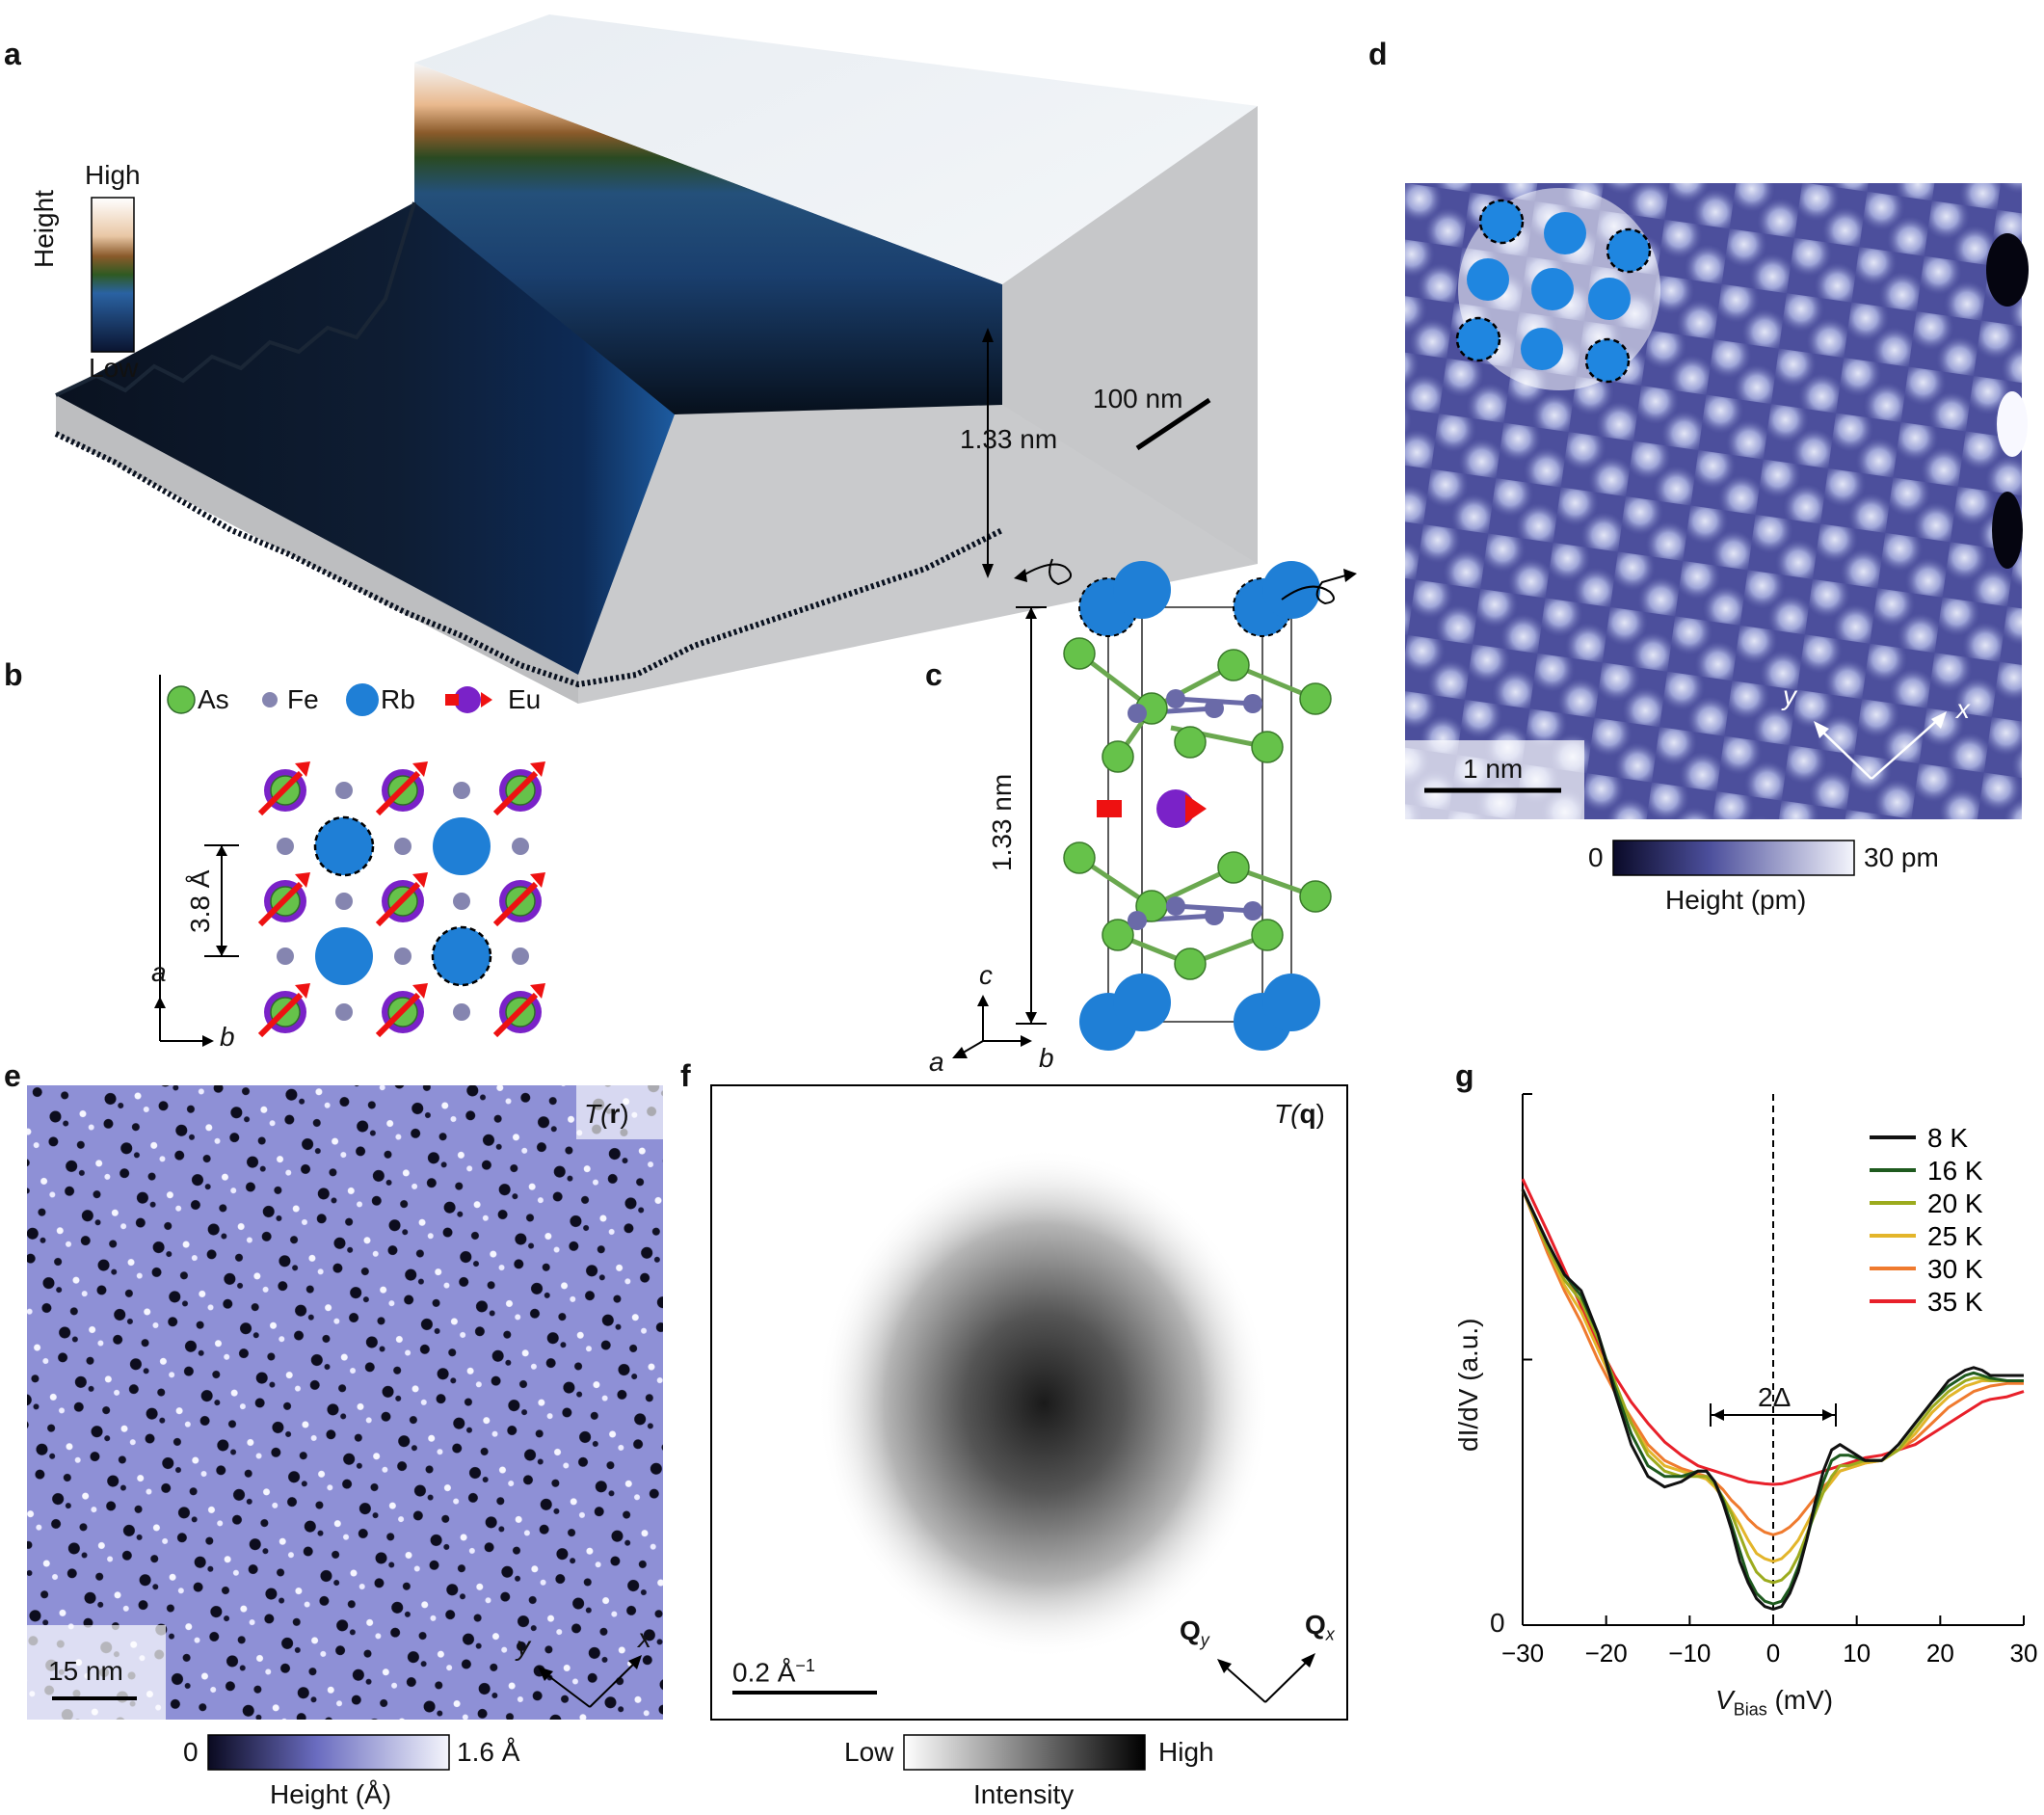  I want to click on axis-y-label-d: y, so click(1790, 695).